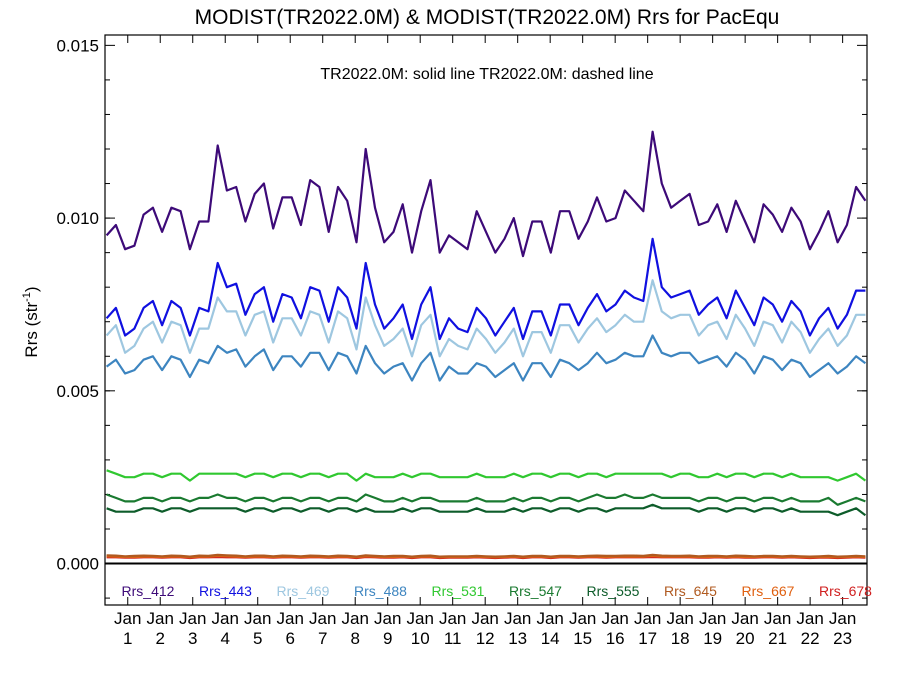 The width and height of the screenshot is (900, 675). I want to click on x-tick-year-label: 18, so click(680, 638).